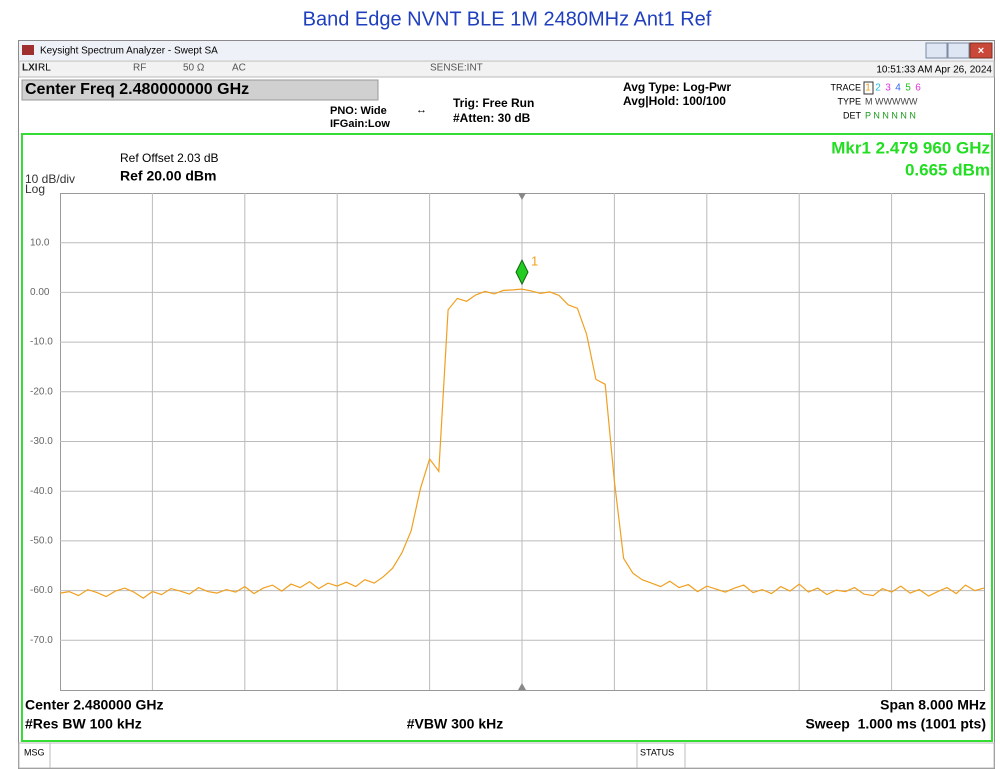 Image resolution: width=1000 pixels, height=769 pixels. What do you see at coordinates (852, 115) in the screenshot?
I see `det-label: DET` at bounding box center [852, 115].